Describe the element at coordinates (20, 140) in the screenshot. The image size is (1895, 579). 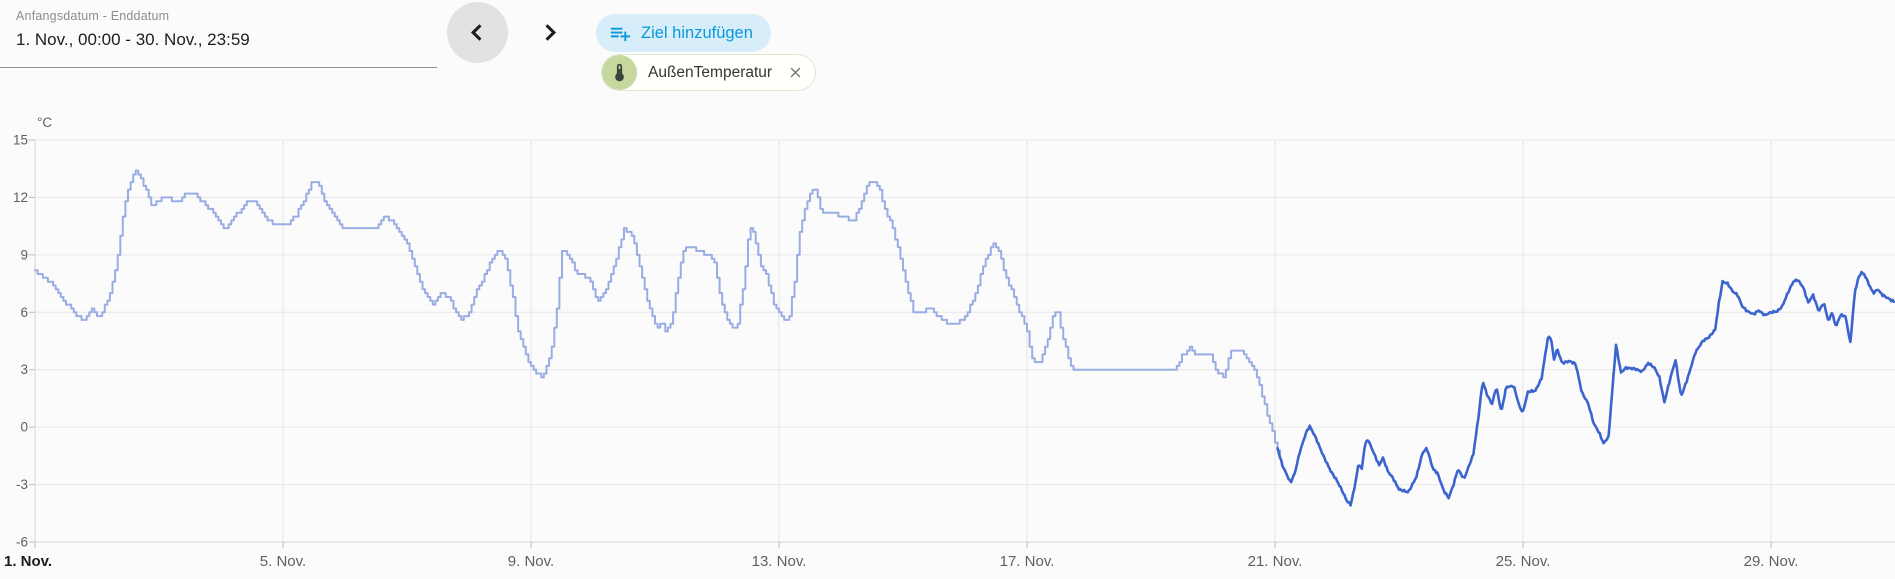
I see `svg-text: 15` at that location.